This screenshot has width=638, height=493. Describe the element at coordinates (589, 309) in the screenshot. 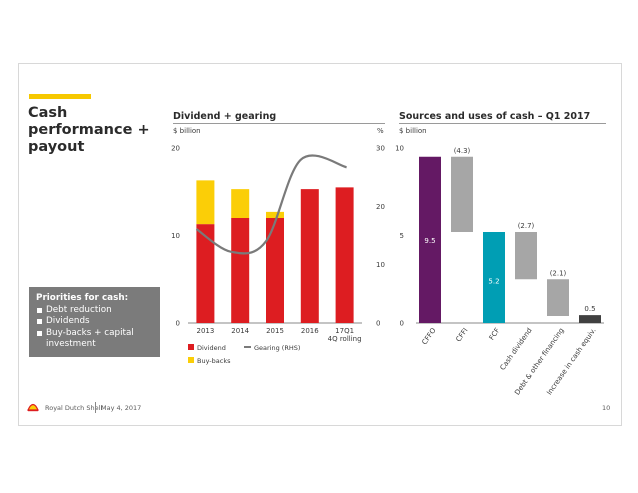

I see `chart2-data-label: 0.5` at that location.